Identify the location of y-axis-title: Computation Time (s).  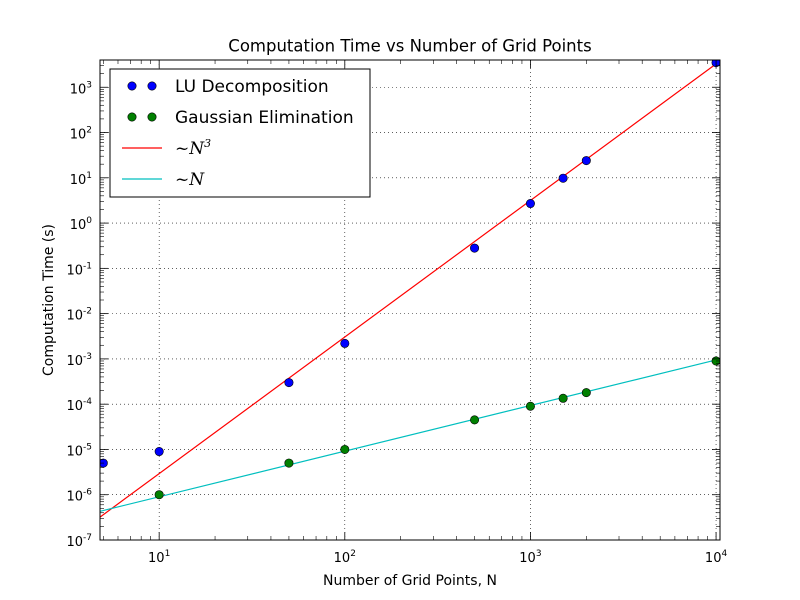
(49, 300).